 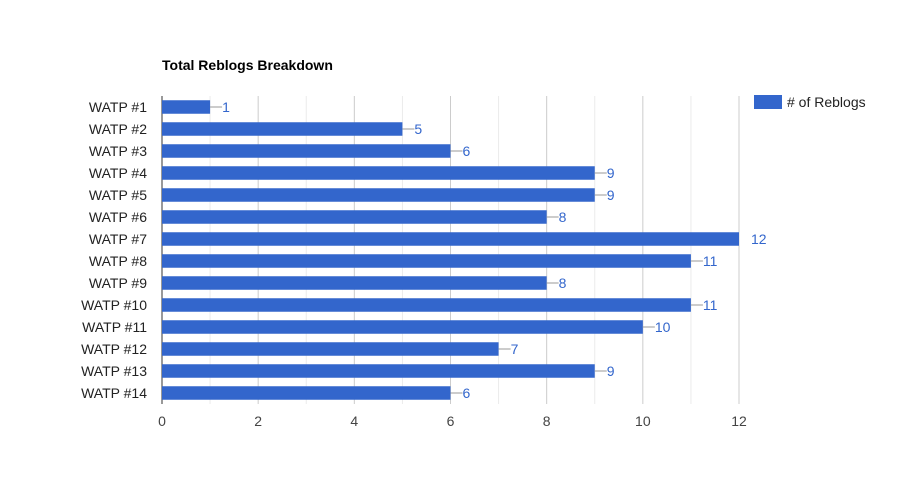 I want to click on legend-swatch, so click(x=768, y=102).